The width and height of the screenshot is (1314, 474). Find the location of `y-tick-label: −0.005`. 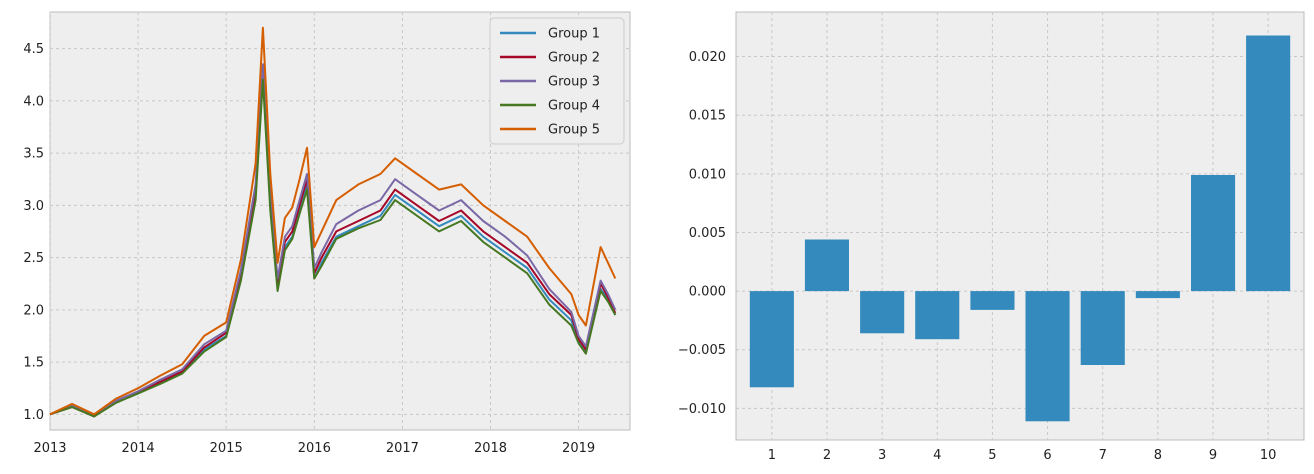

y-tick-label: −0.005 is located at coordinates (702, 350).